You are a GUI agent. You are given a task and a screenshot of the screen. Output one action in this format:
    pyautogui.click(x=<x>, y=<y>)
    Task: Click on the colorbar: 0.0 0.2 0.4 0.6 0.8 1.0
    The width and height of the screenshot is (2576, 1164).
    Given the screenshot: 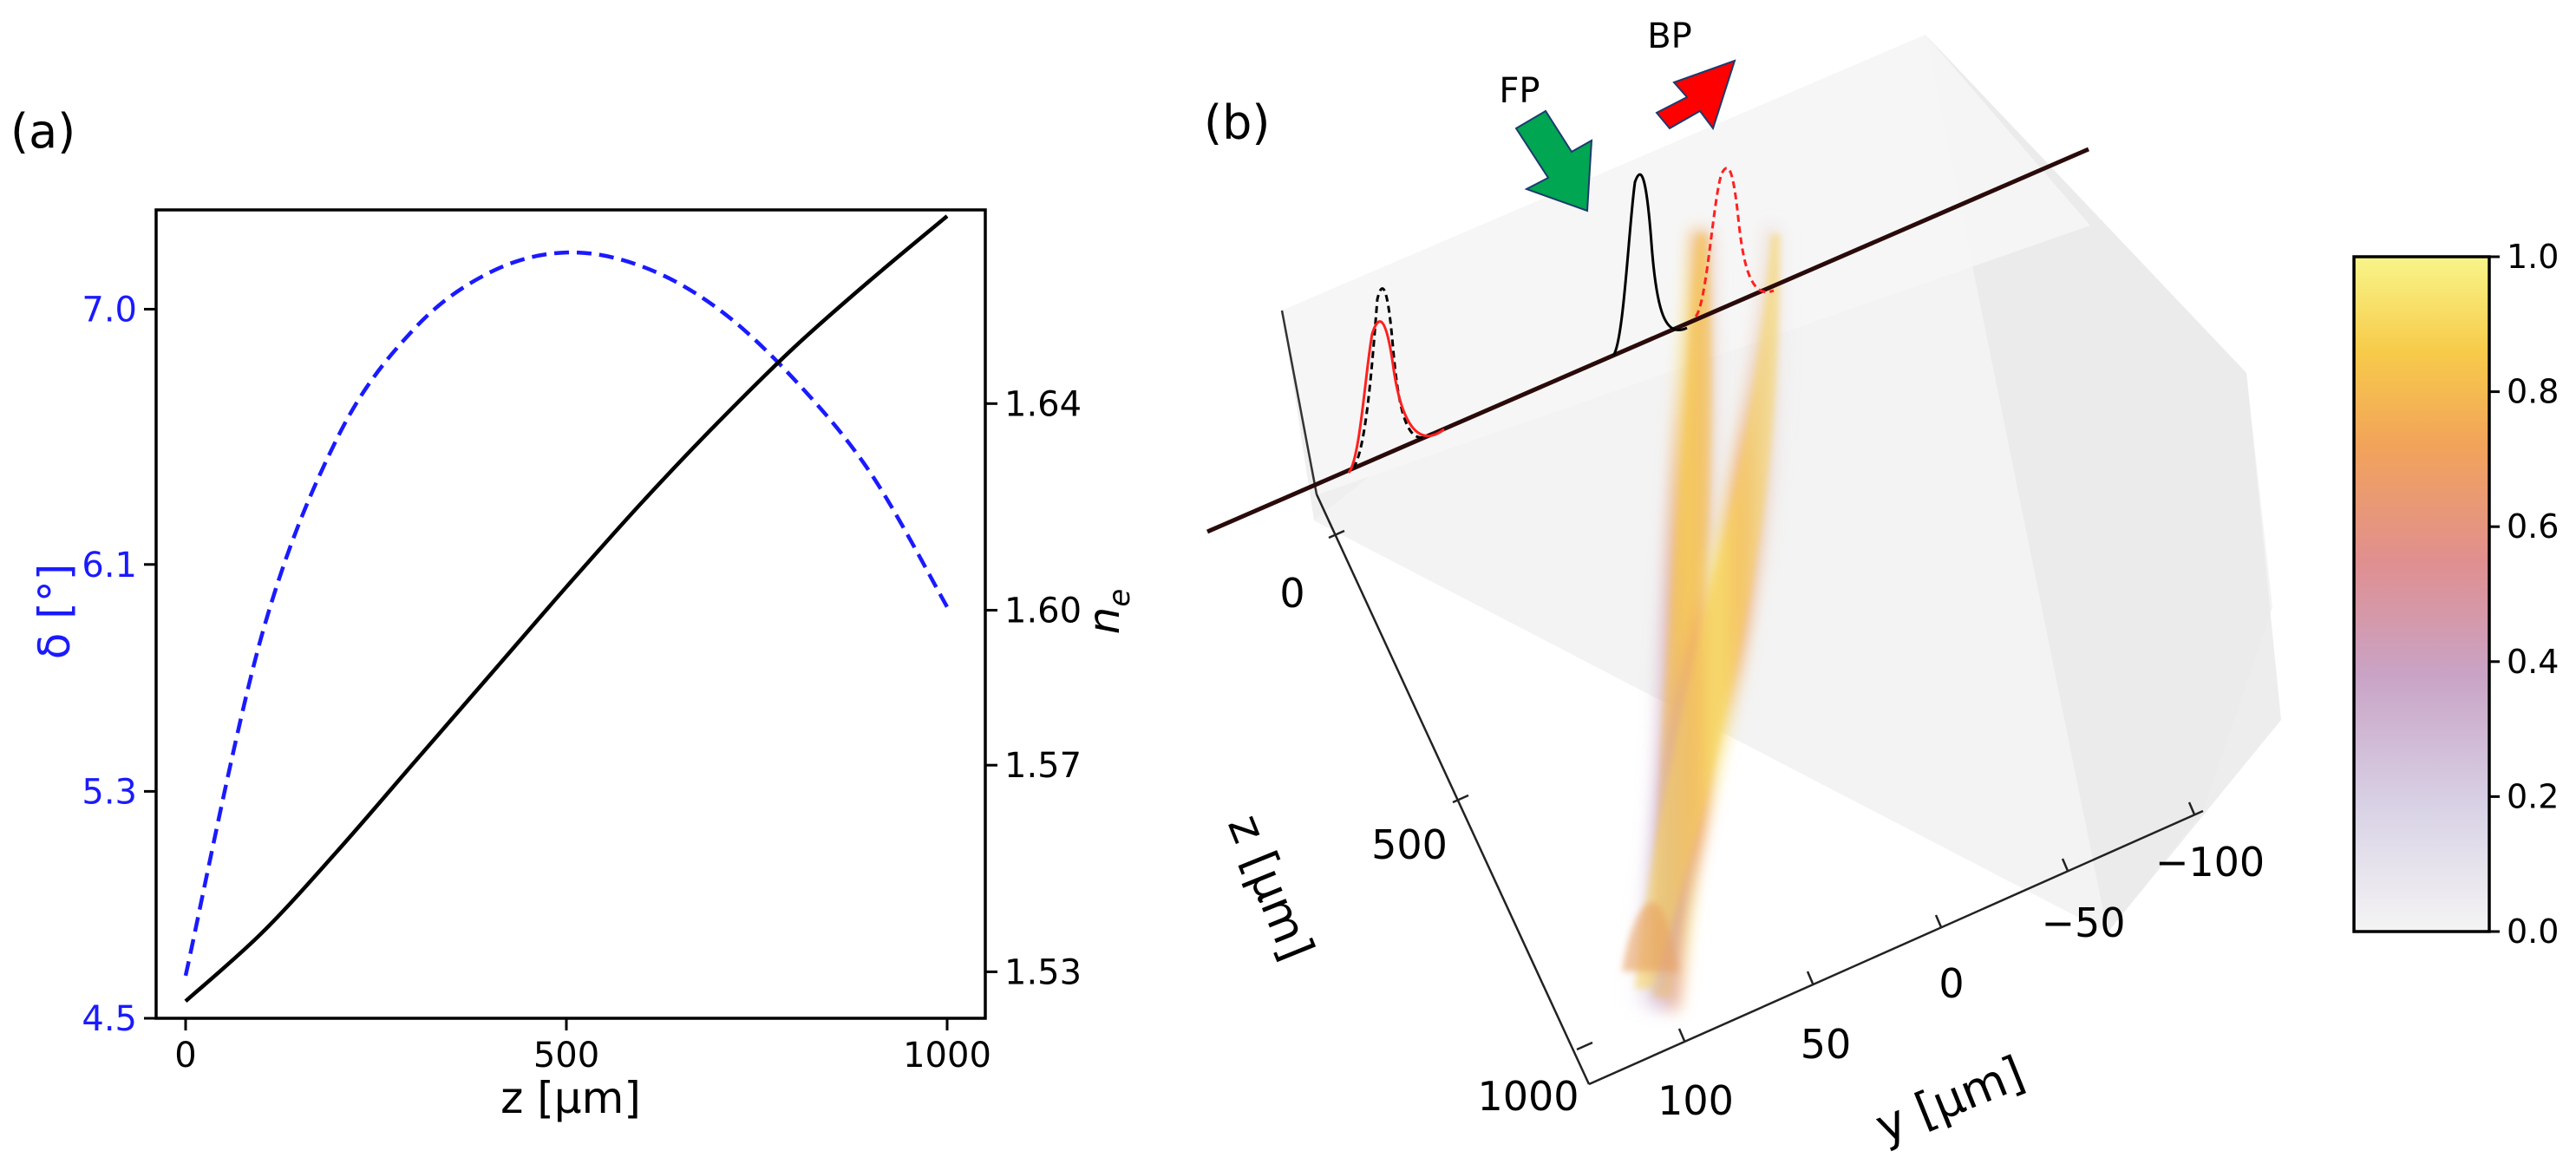 What is the action you would take?
    pyautogui.click(x=2455, y=594)
    